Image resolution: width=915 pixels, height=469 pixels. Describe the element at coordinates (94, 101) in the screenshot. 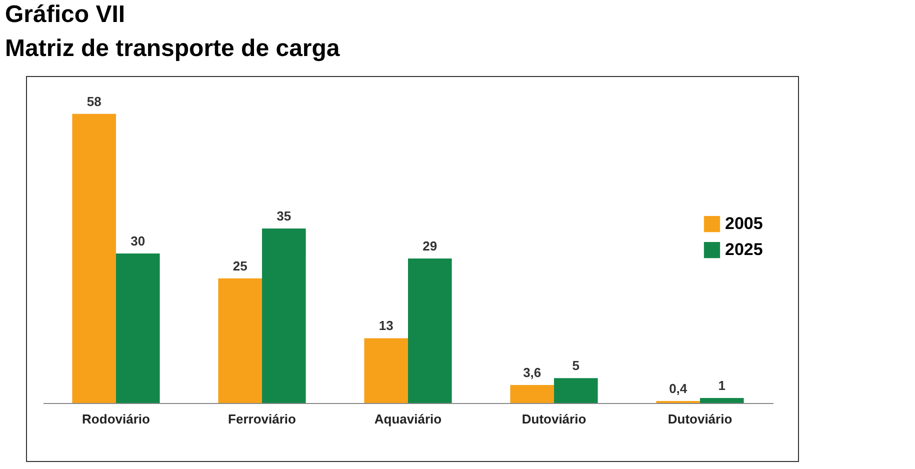

I see `data-label: 58` at that location.